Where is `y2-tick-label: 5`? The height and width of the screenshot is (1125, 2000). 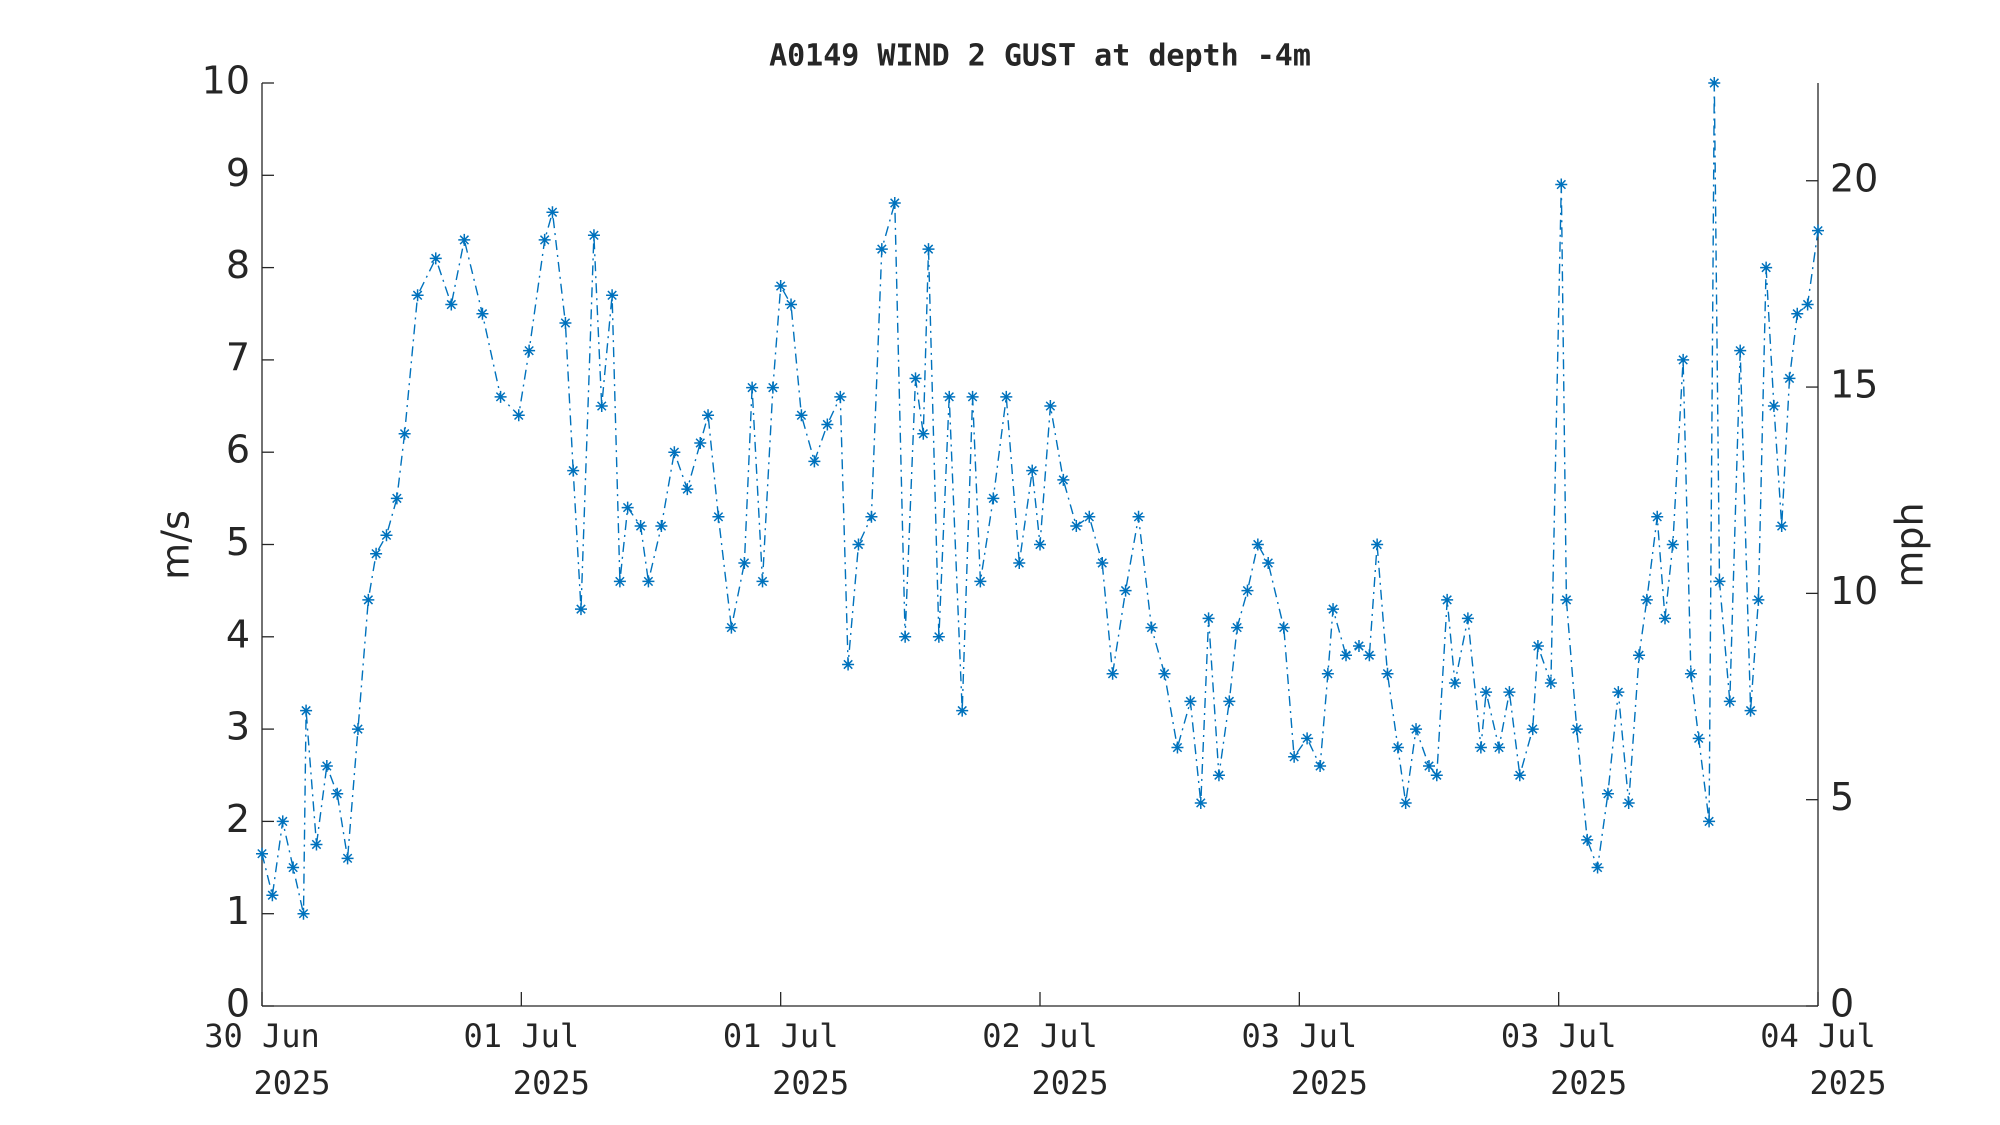 y2-tick-label: 5 is located at coordinates (1842, 797).